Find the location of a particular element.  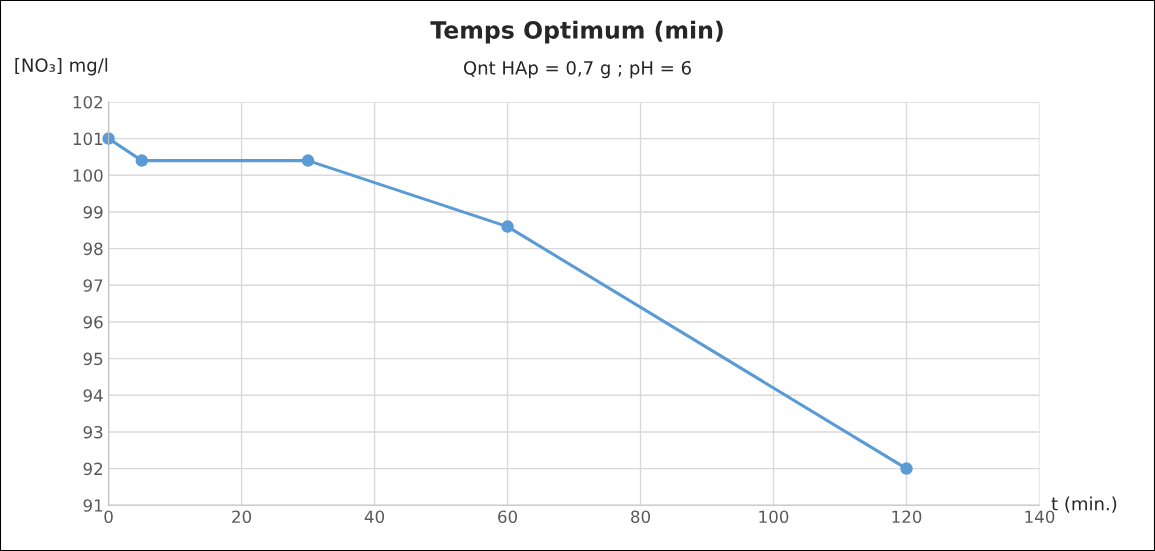

x-tick-label: 0 is located at coordinates (108, 517).